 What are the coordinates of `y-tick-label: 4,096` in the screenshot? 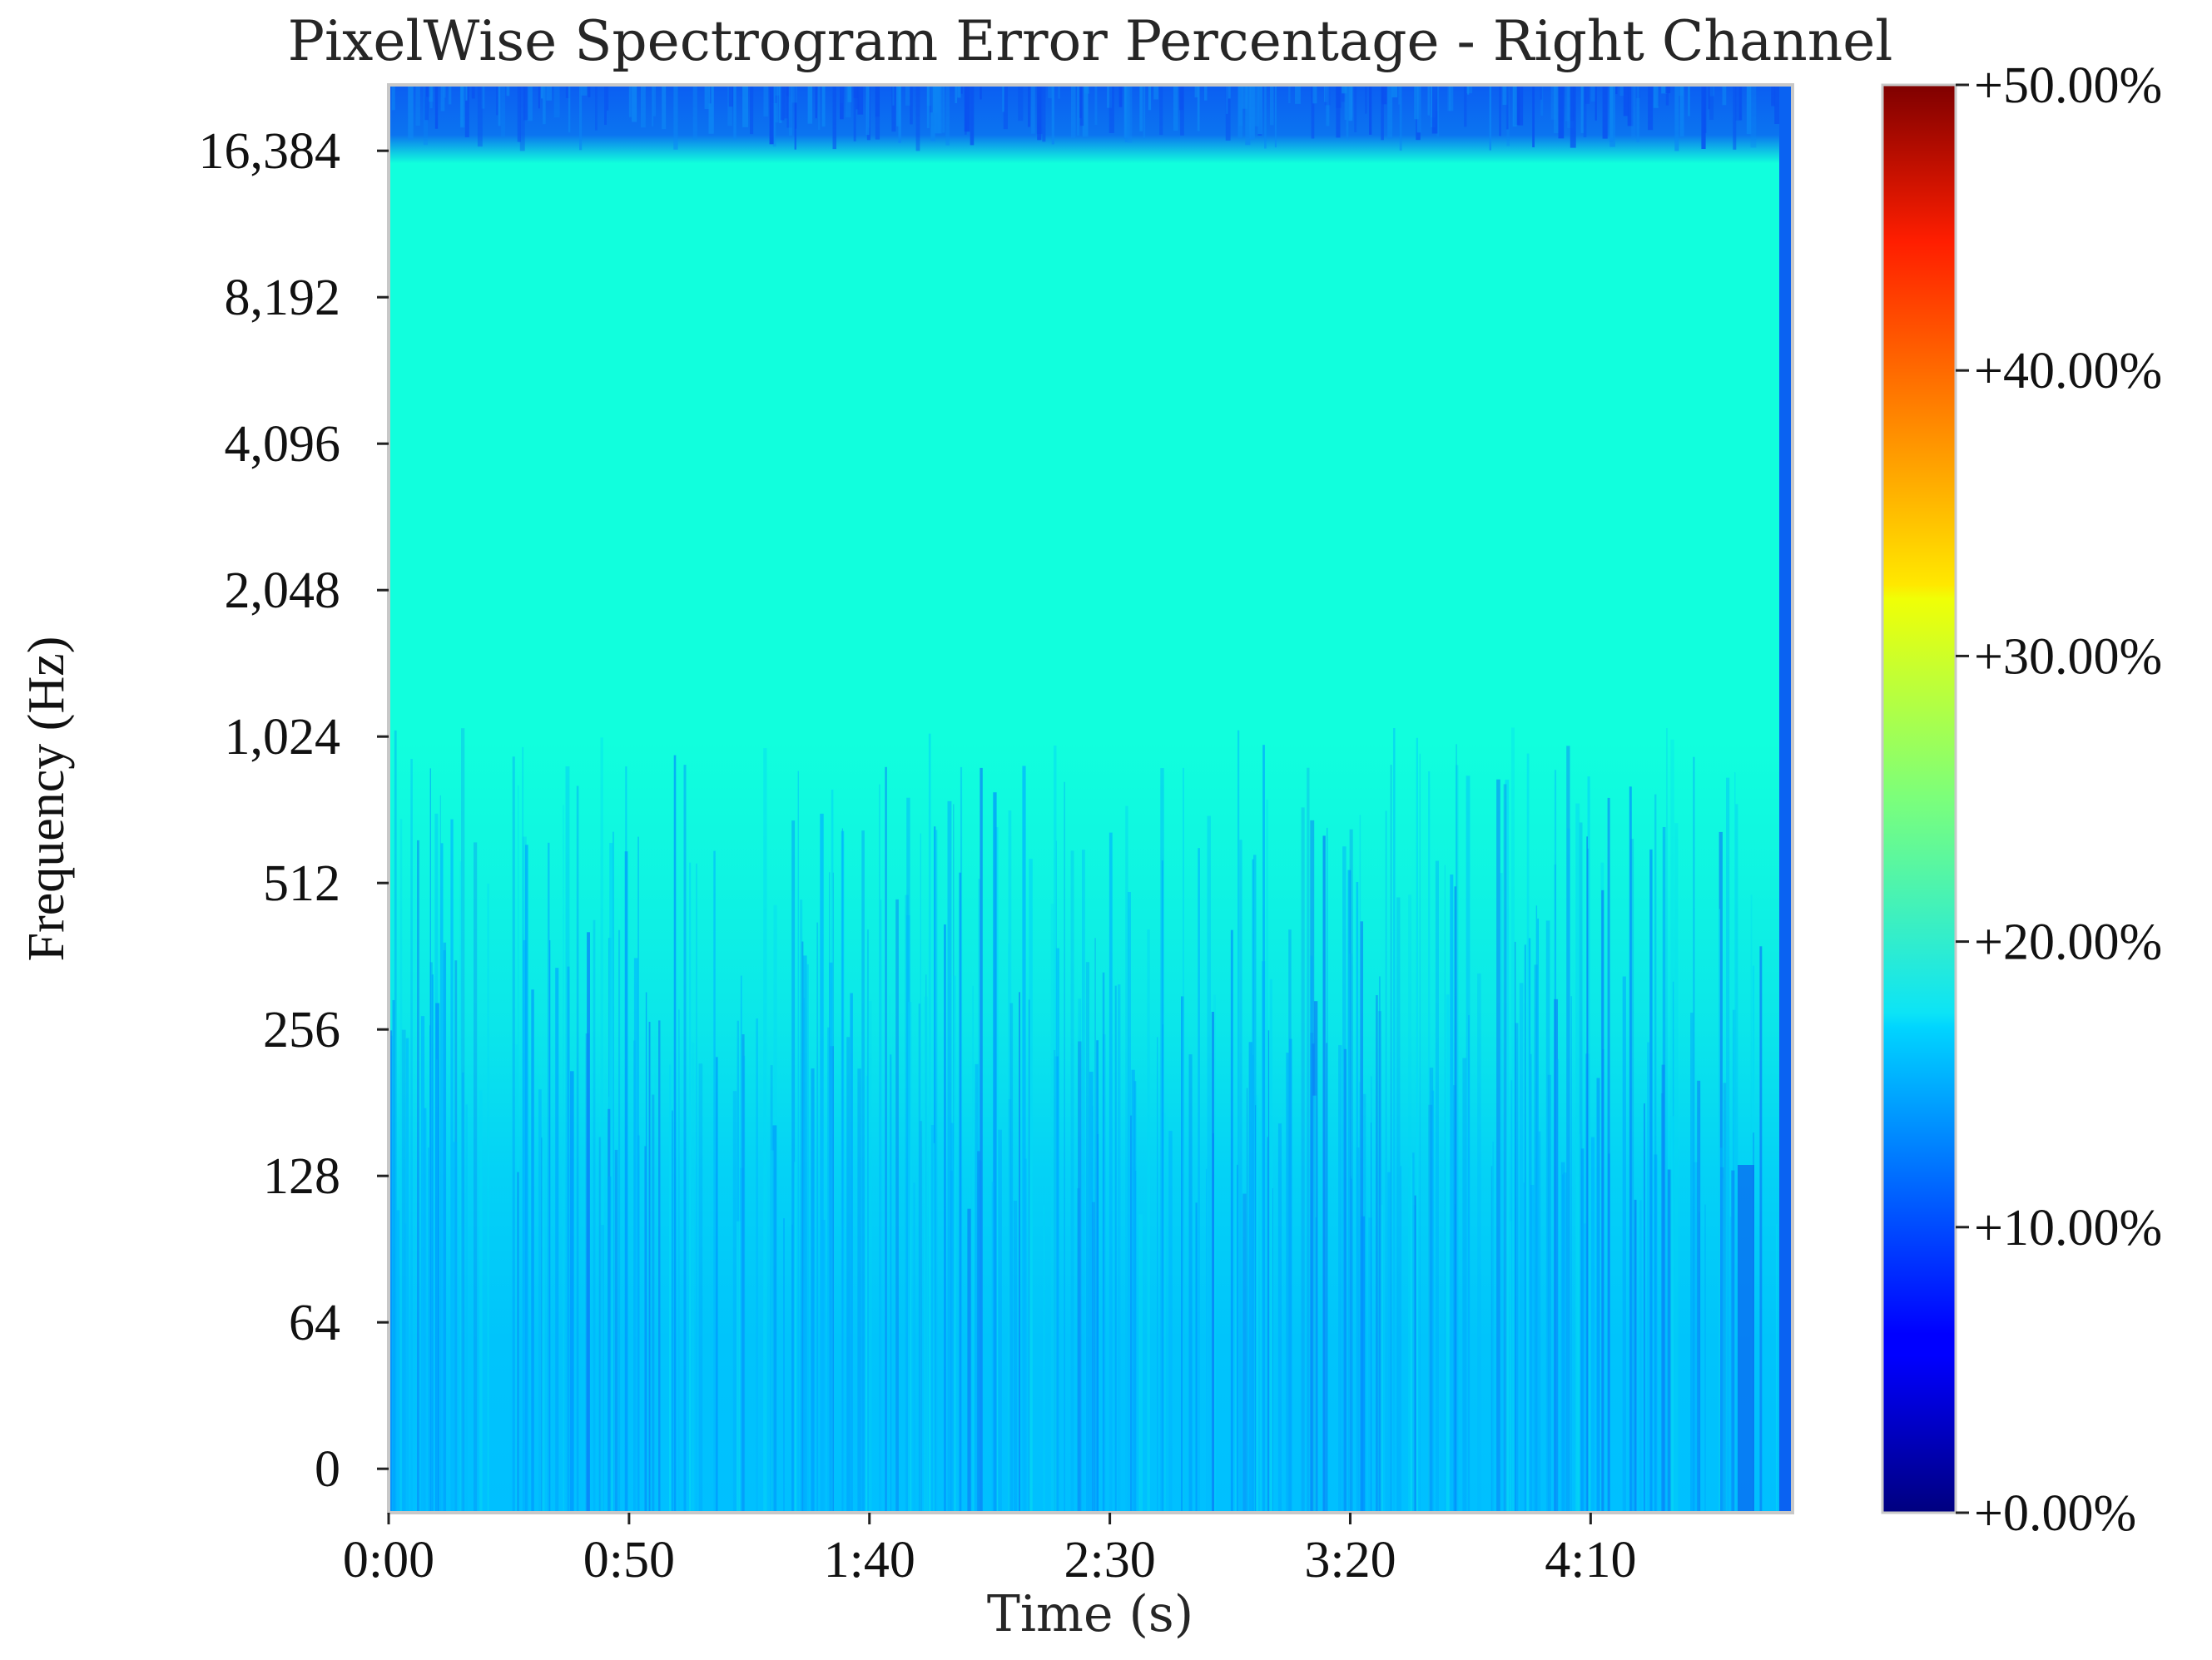 It's located at (283, 444).